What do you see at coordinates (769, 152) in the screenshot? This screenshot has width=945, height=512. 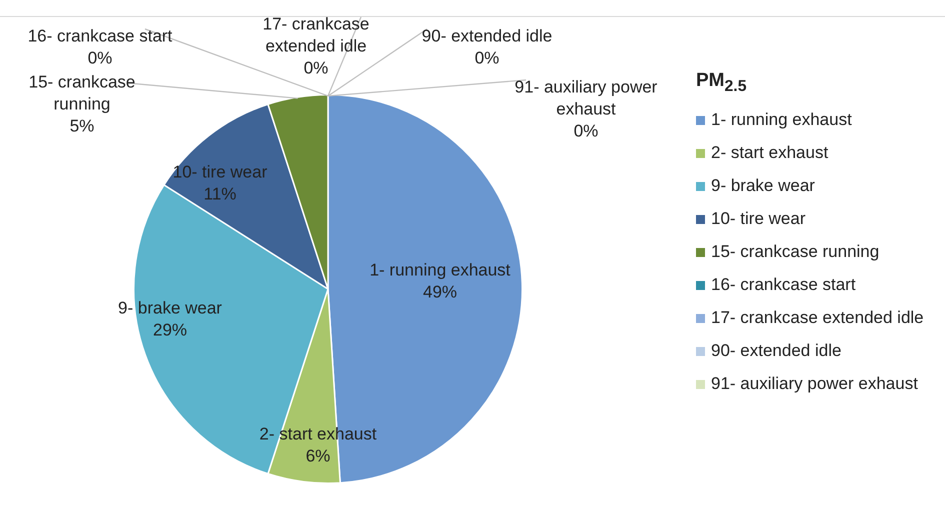 I see `legend-label: 2- start exhaust` at bounding box center [769, 152].